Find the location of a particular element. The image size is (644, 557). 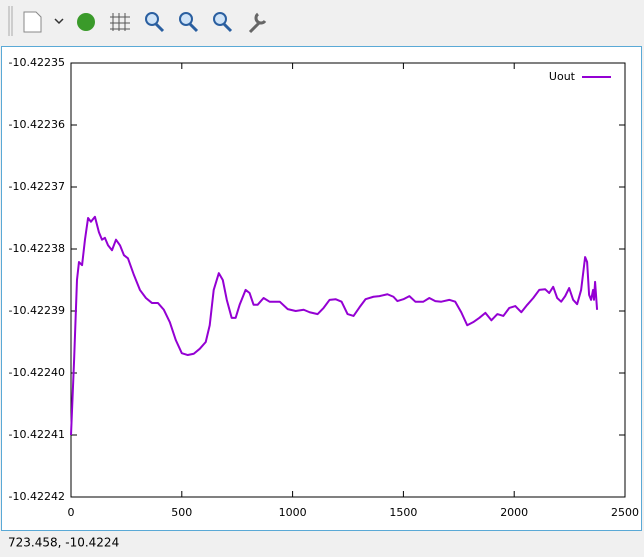

settings-button is located at coordinates (257, 23).